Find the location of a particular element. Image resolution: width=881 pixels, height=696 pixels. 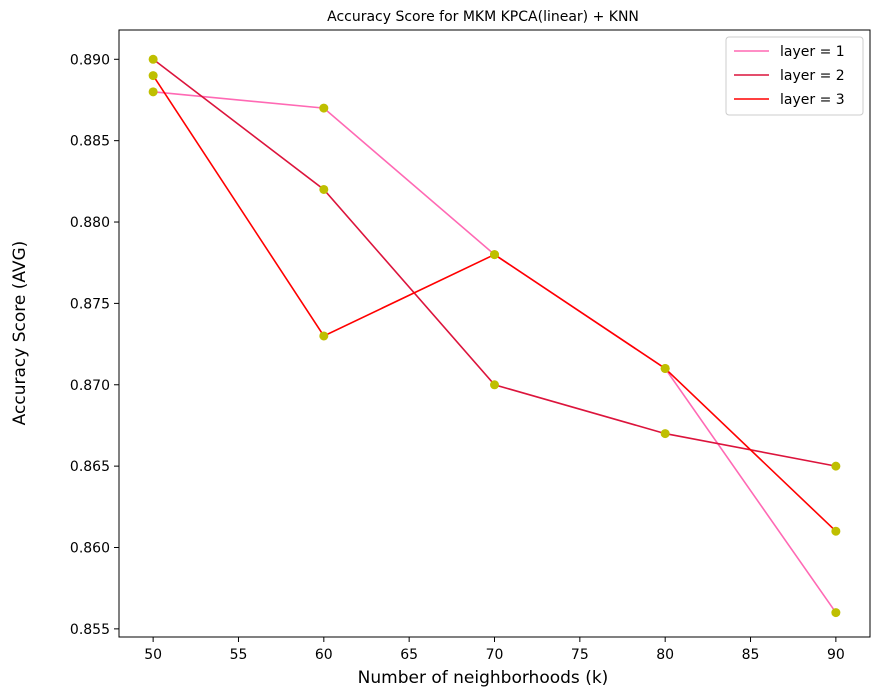

legend-box is located at coordinates (794, 76).